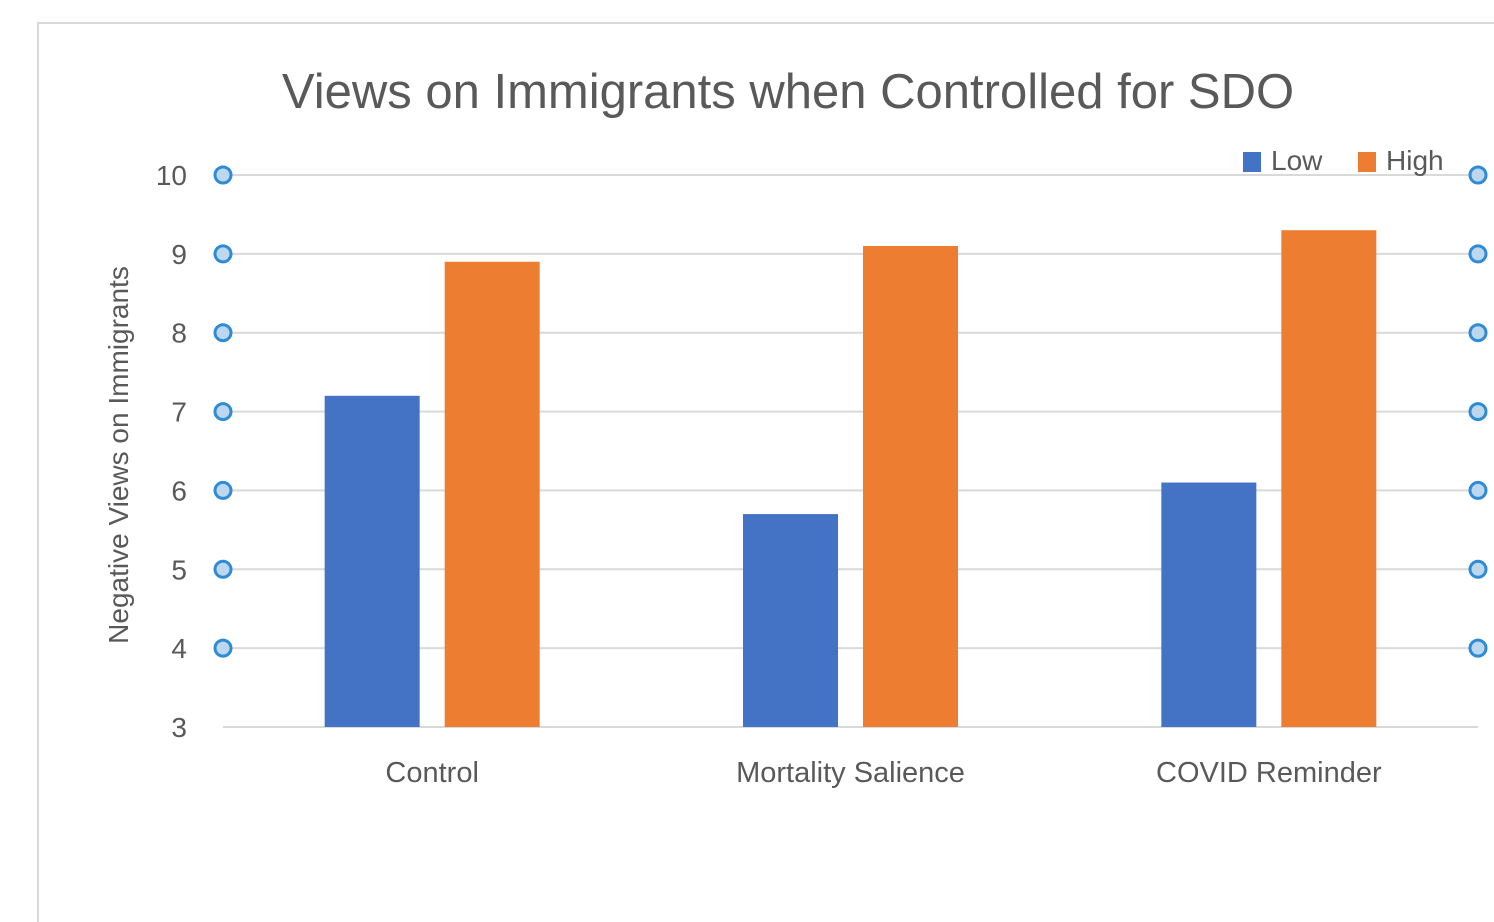 The image size is (1494, 922). I want to click on legend-swatch-low, so click(1252, 162).